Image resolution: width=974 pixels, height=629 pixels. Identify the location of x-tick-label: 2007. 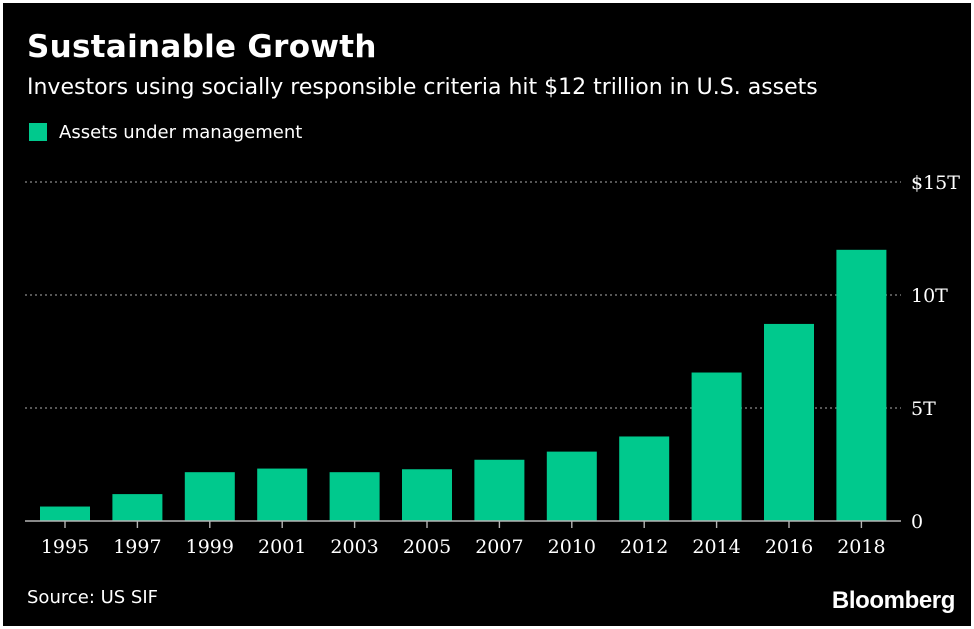
(499, 547).